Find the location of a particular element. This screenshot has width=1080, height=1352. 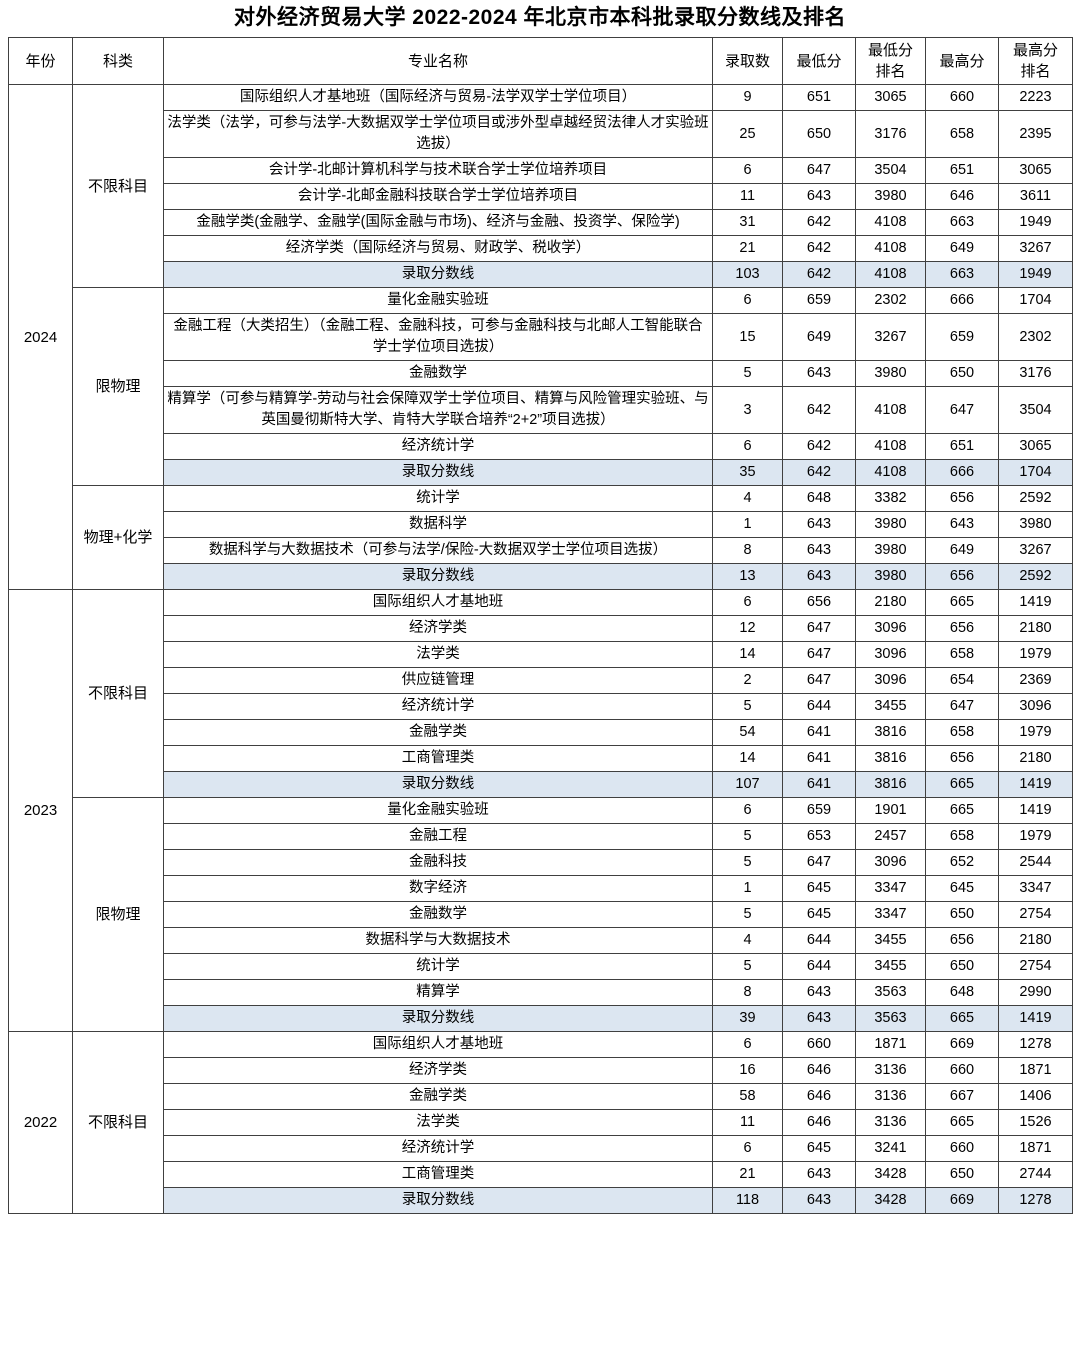

min-rank-cell: 3382 is located at coordinates (890, 498).